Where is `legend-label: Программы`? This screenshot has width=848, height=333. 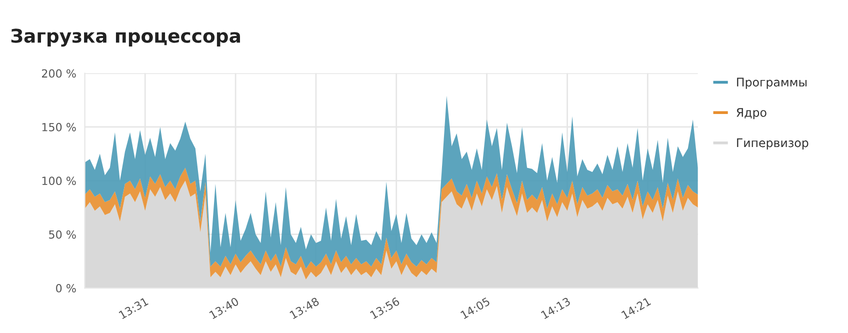
legend-label: Программы is located at coordinates (772, 83).